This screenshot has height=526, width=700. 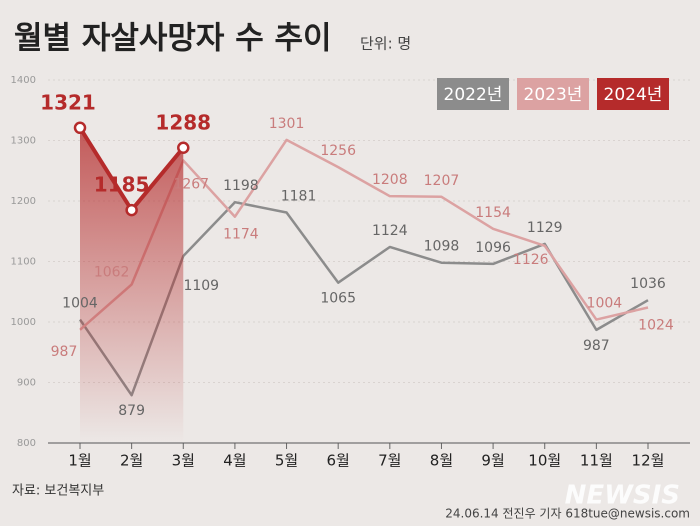 What do you see at coordinates (286, 461) in the screenshot?
I see `x-tick-label: 5월` at bounding box center [286, 461].